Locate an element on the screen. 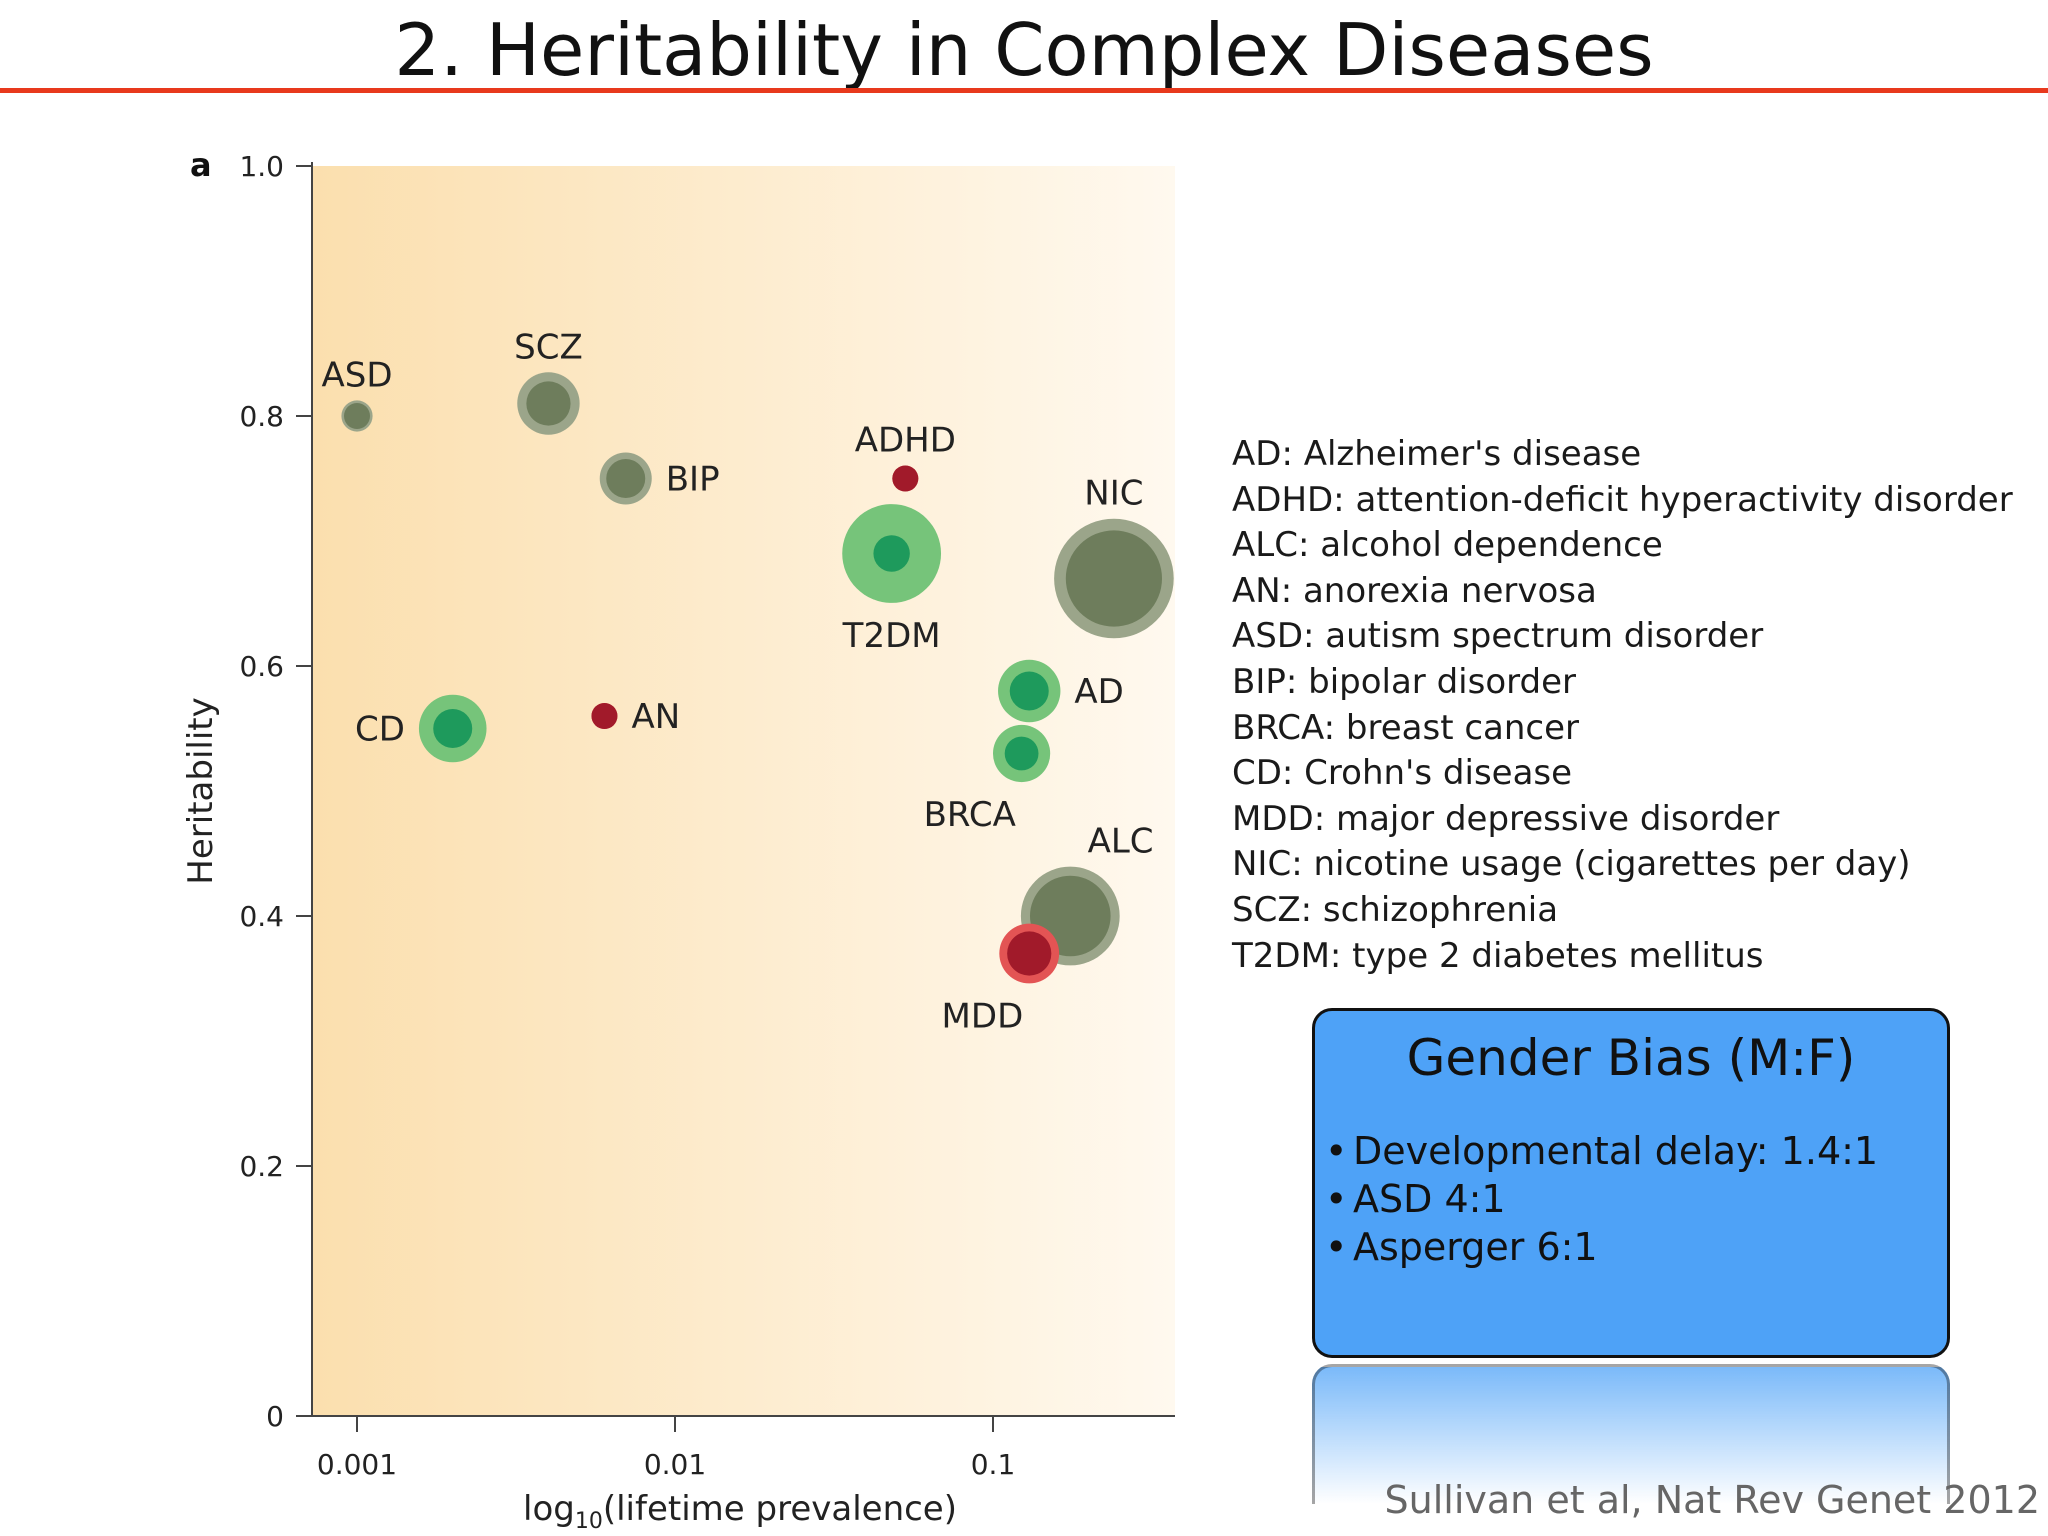  point-label-ad: AD is located at coordinates (1098, 692).